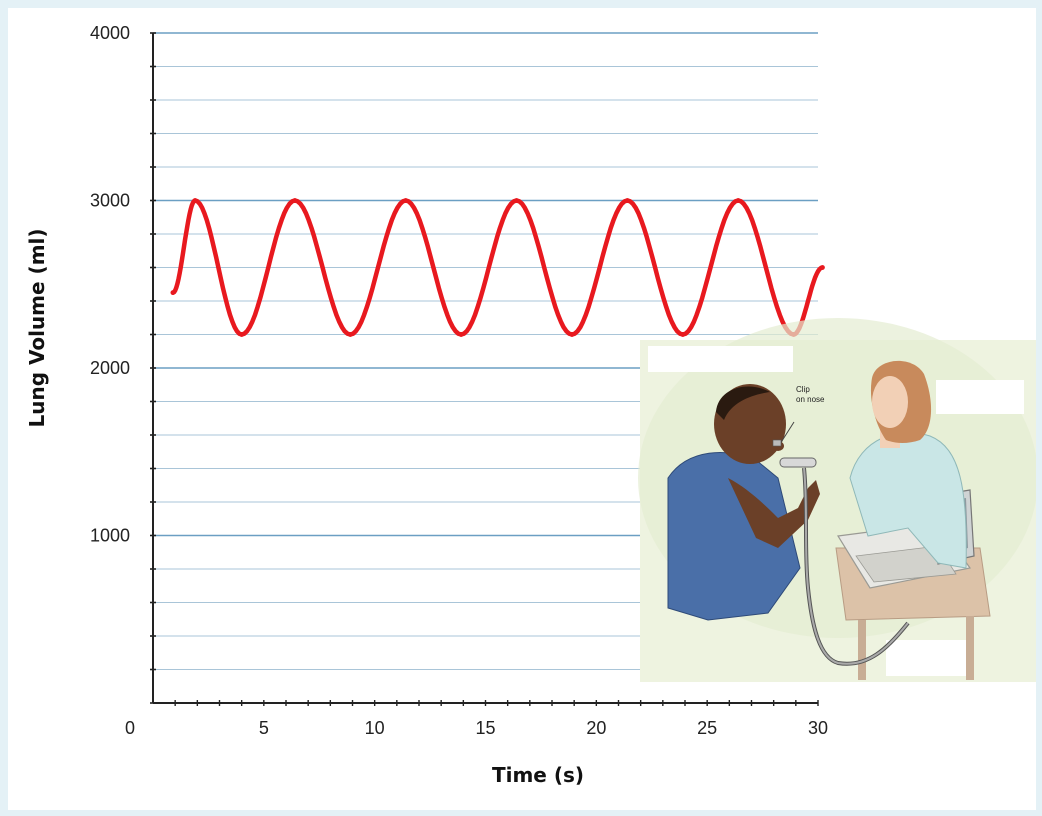  What do you see at coordinates (37, 327) in the screenshot?
I see `y-axis-title: Lung Volume (ml)` at bounding box center [37, 327].